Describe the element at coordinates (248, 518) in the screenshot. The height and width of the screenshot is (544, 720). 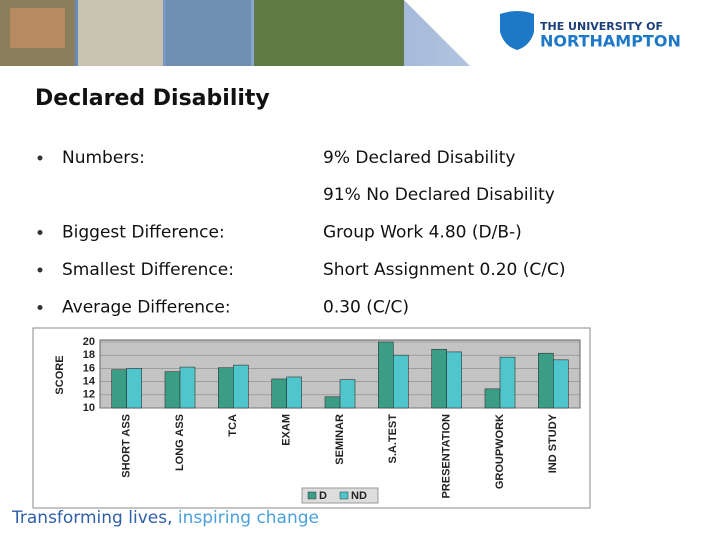
I see `tagline-part: inspiring change` at that location.